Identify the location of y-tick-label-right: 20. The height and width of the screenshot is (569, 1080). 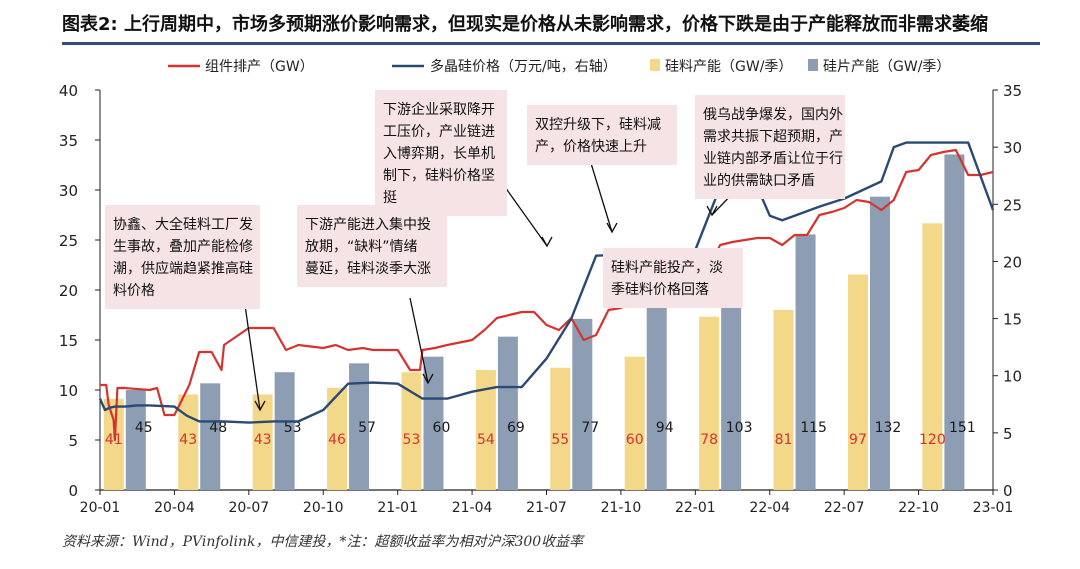
(1012, 262).